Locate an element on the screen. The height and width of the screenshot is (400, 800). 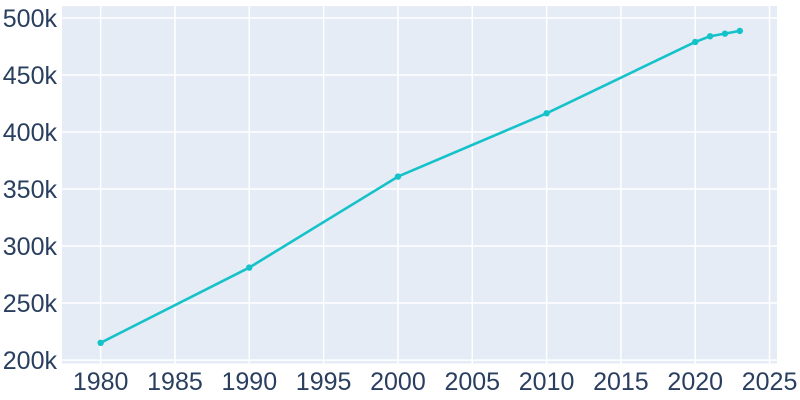
y-tick-label: 500k is located at coordinates (30, 19).